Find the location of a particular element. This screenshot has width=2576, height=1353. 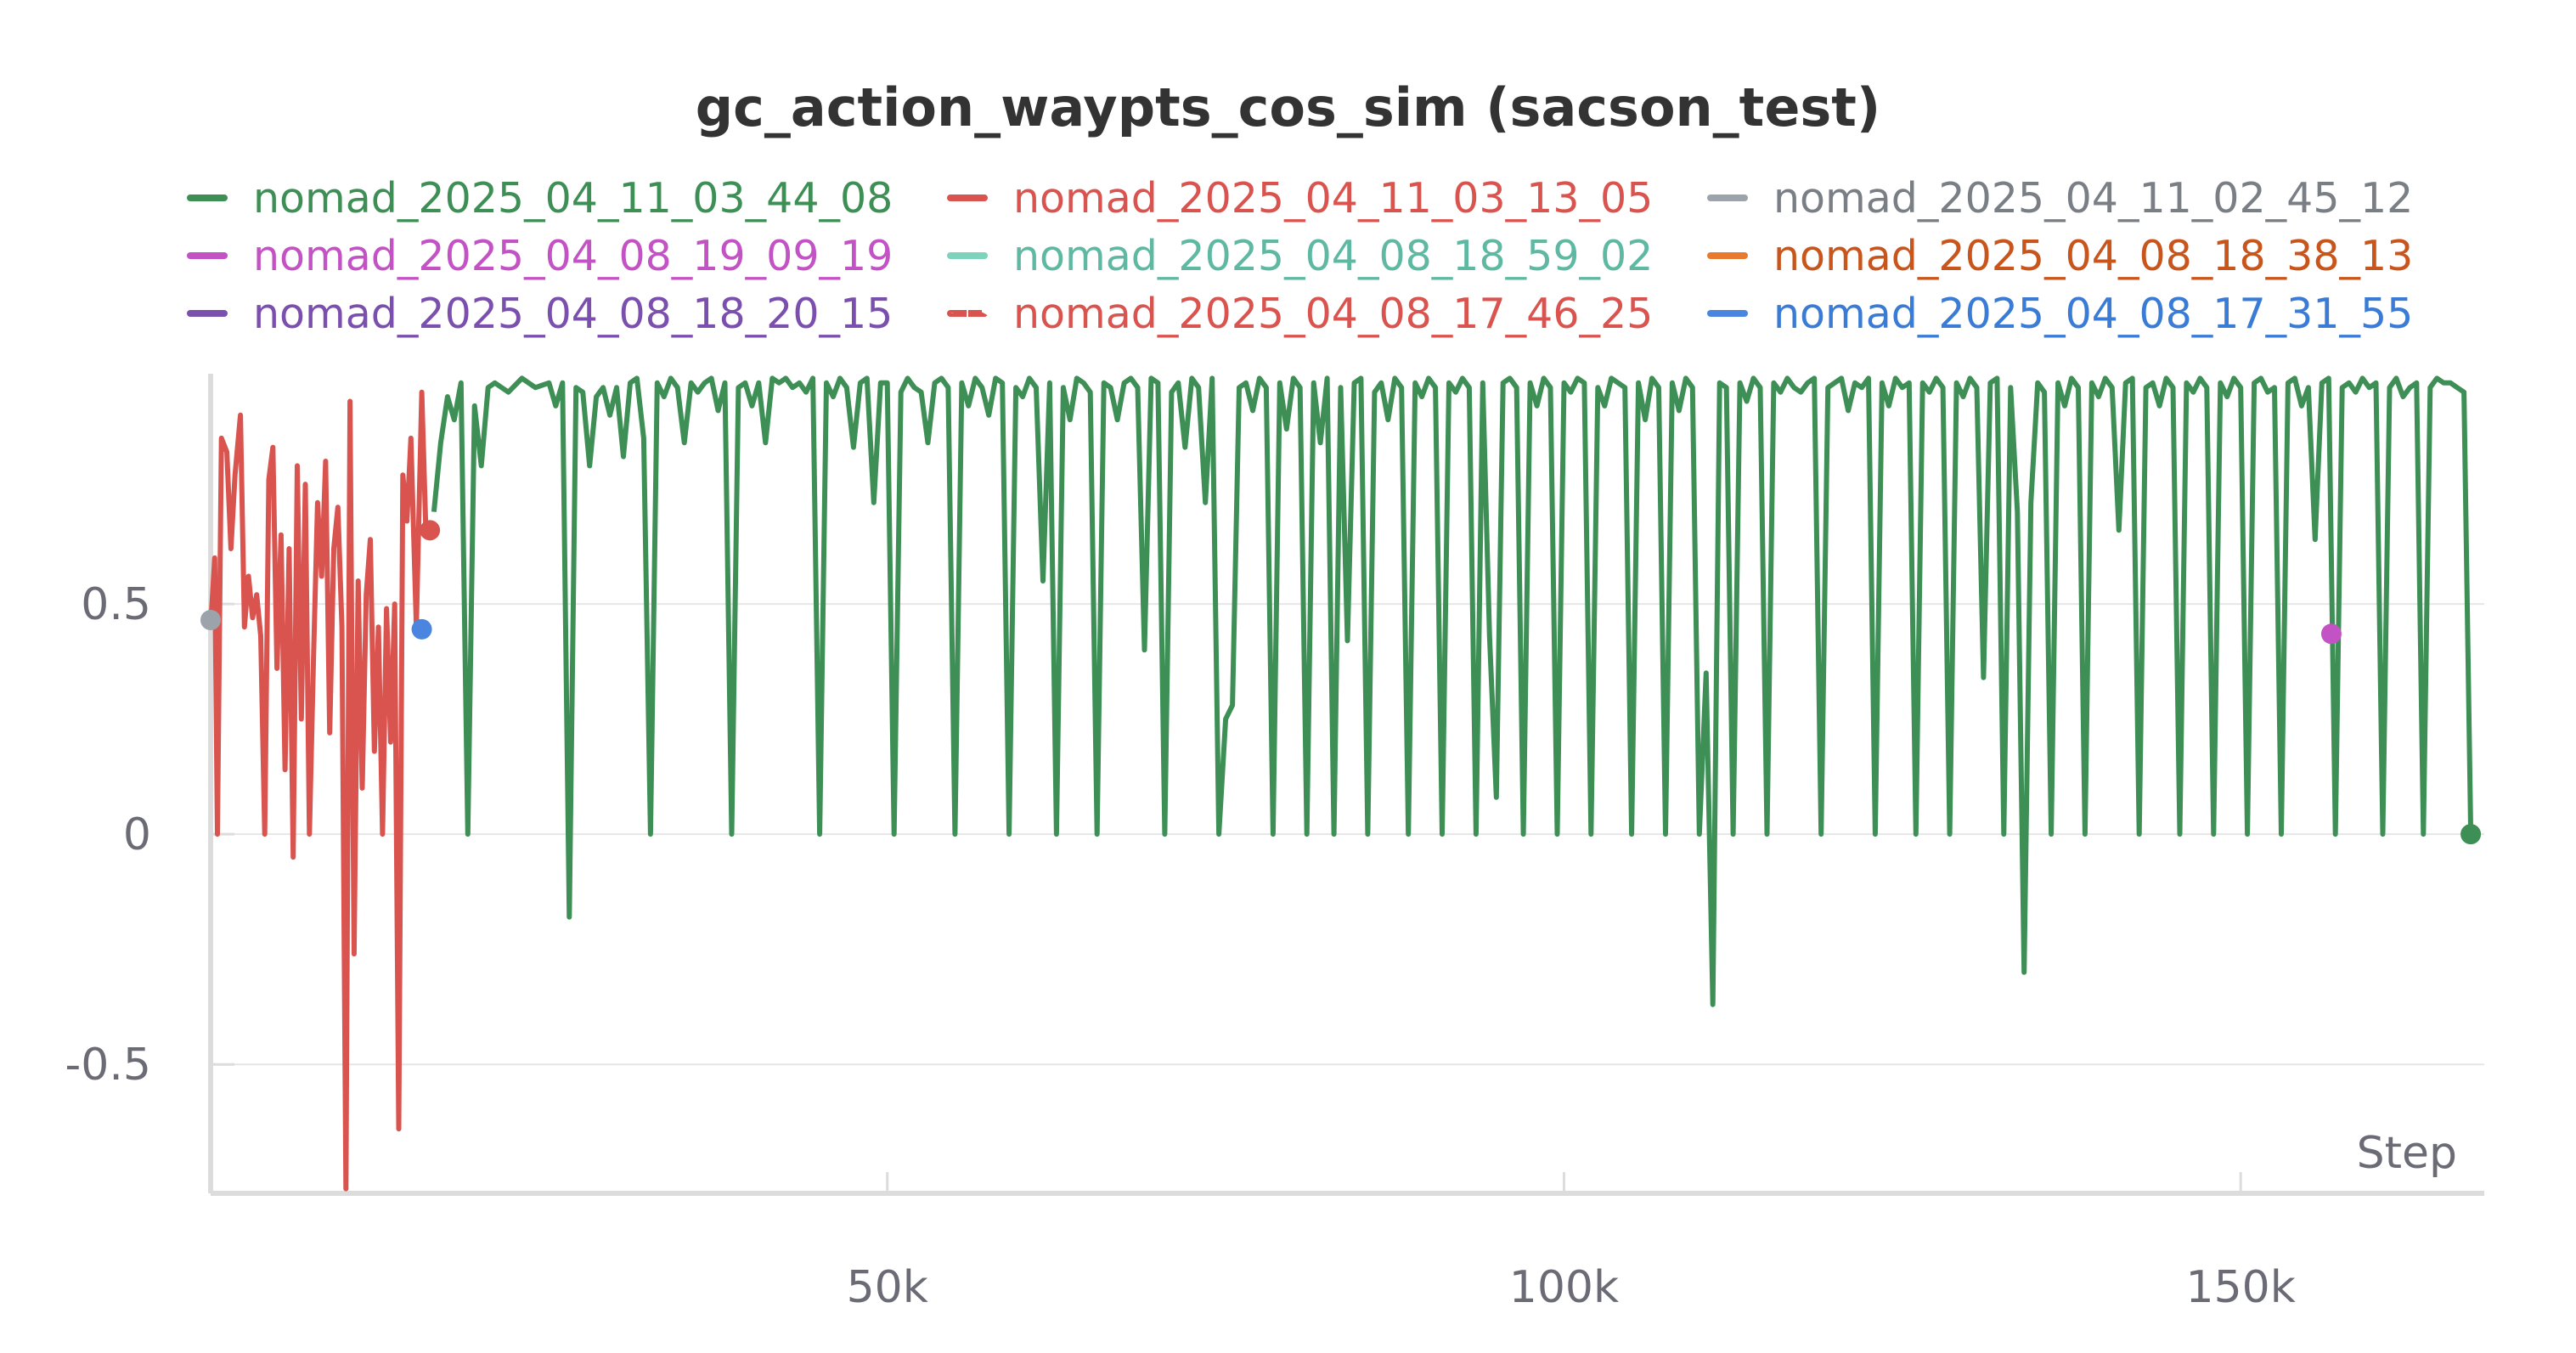

x-axis-title: Step is located at coordinates (2407, 1153).